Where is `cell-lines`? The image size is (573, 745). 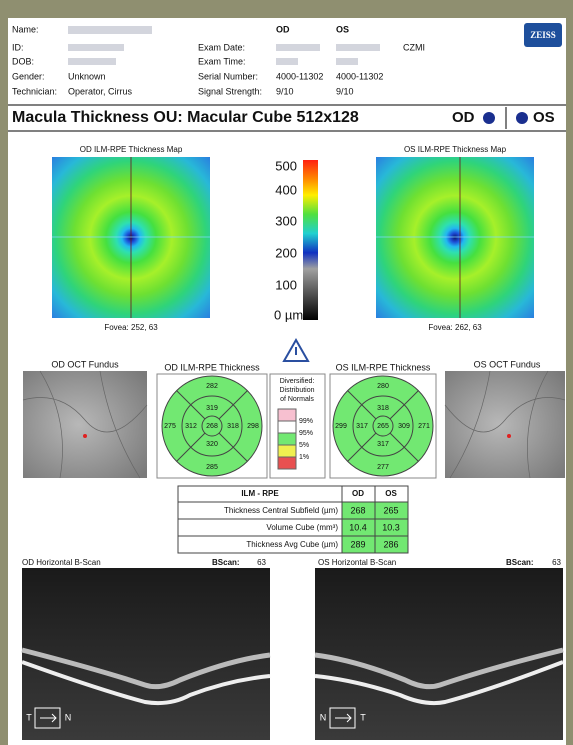
cell-lines is located at coordinates (293, 519).